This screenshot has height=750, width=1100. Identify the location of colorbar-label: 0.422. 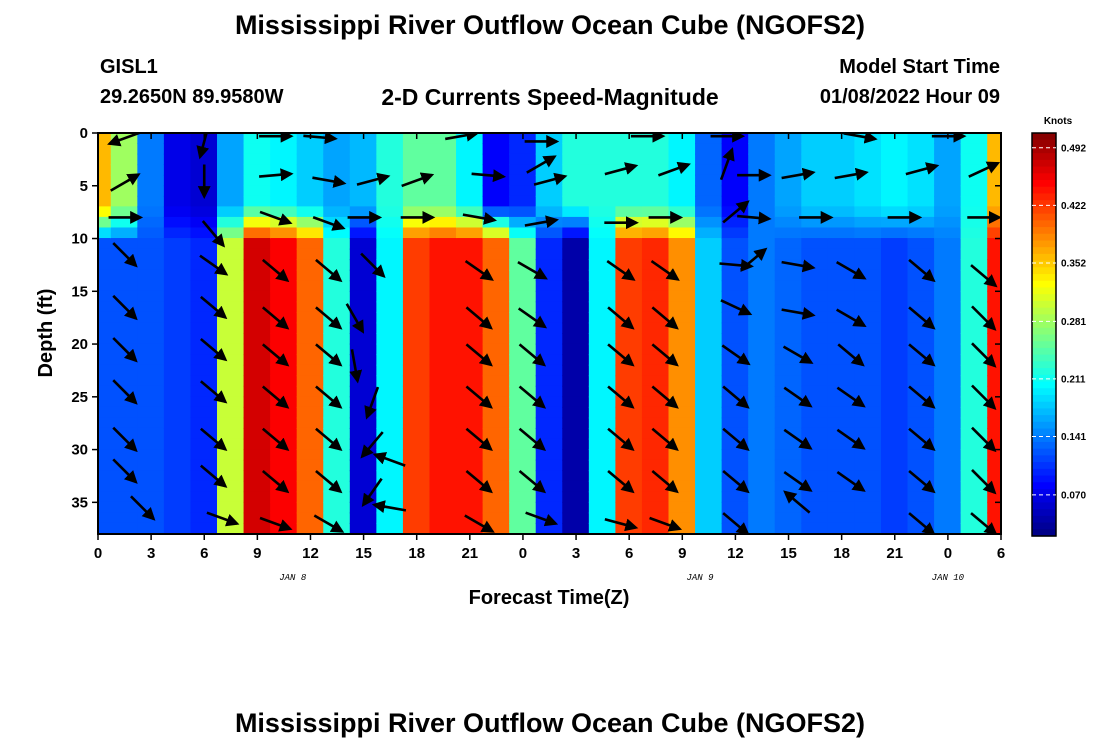
(1073, 206).